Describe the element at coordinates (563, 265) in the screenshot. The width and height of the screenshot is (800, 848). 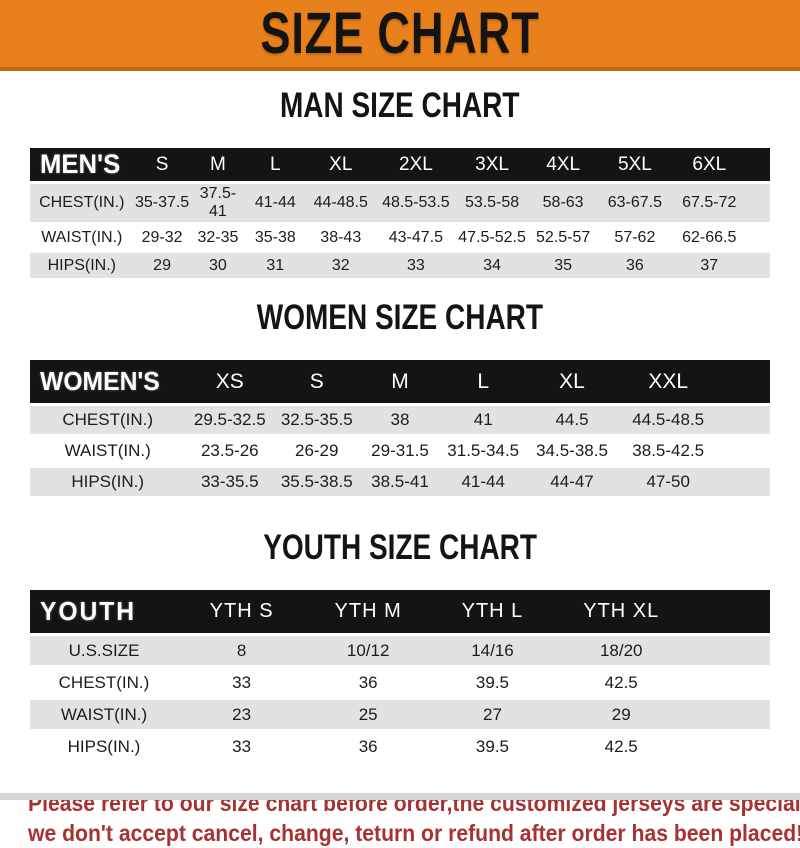
I see `size-value-cell: 35` at that location.